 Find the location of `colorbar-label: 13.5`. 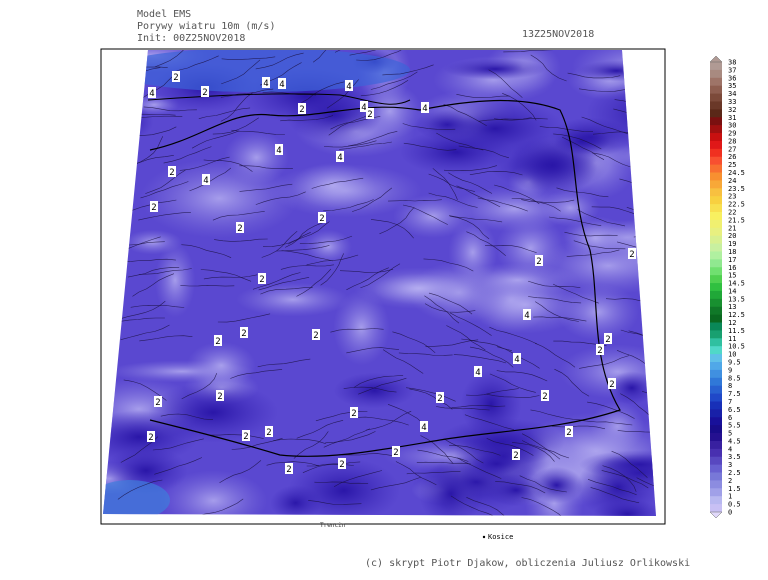

colorbar-label: 13.5 is located at coordinates (736, 299).